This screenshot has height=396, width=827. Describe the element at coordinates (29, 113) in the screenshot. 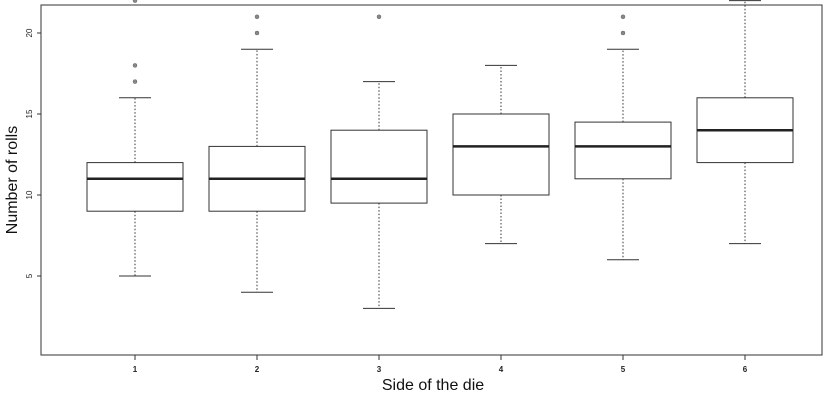

I see `y-tick-label: 15` at that location.